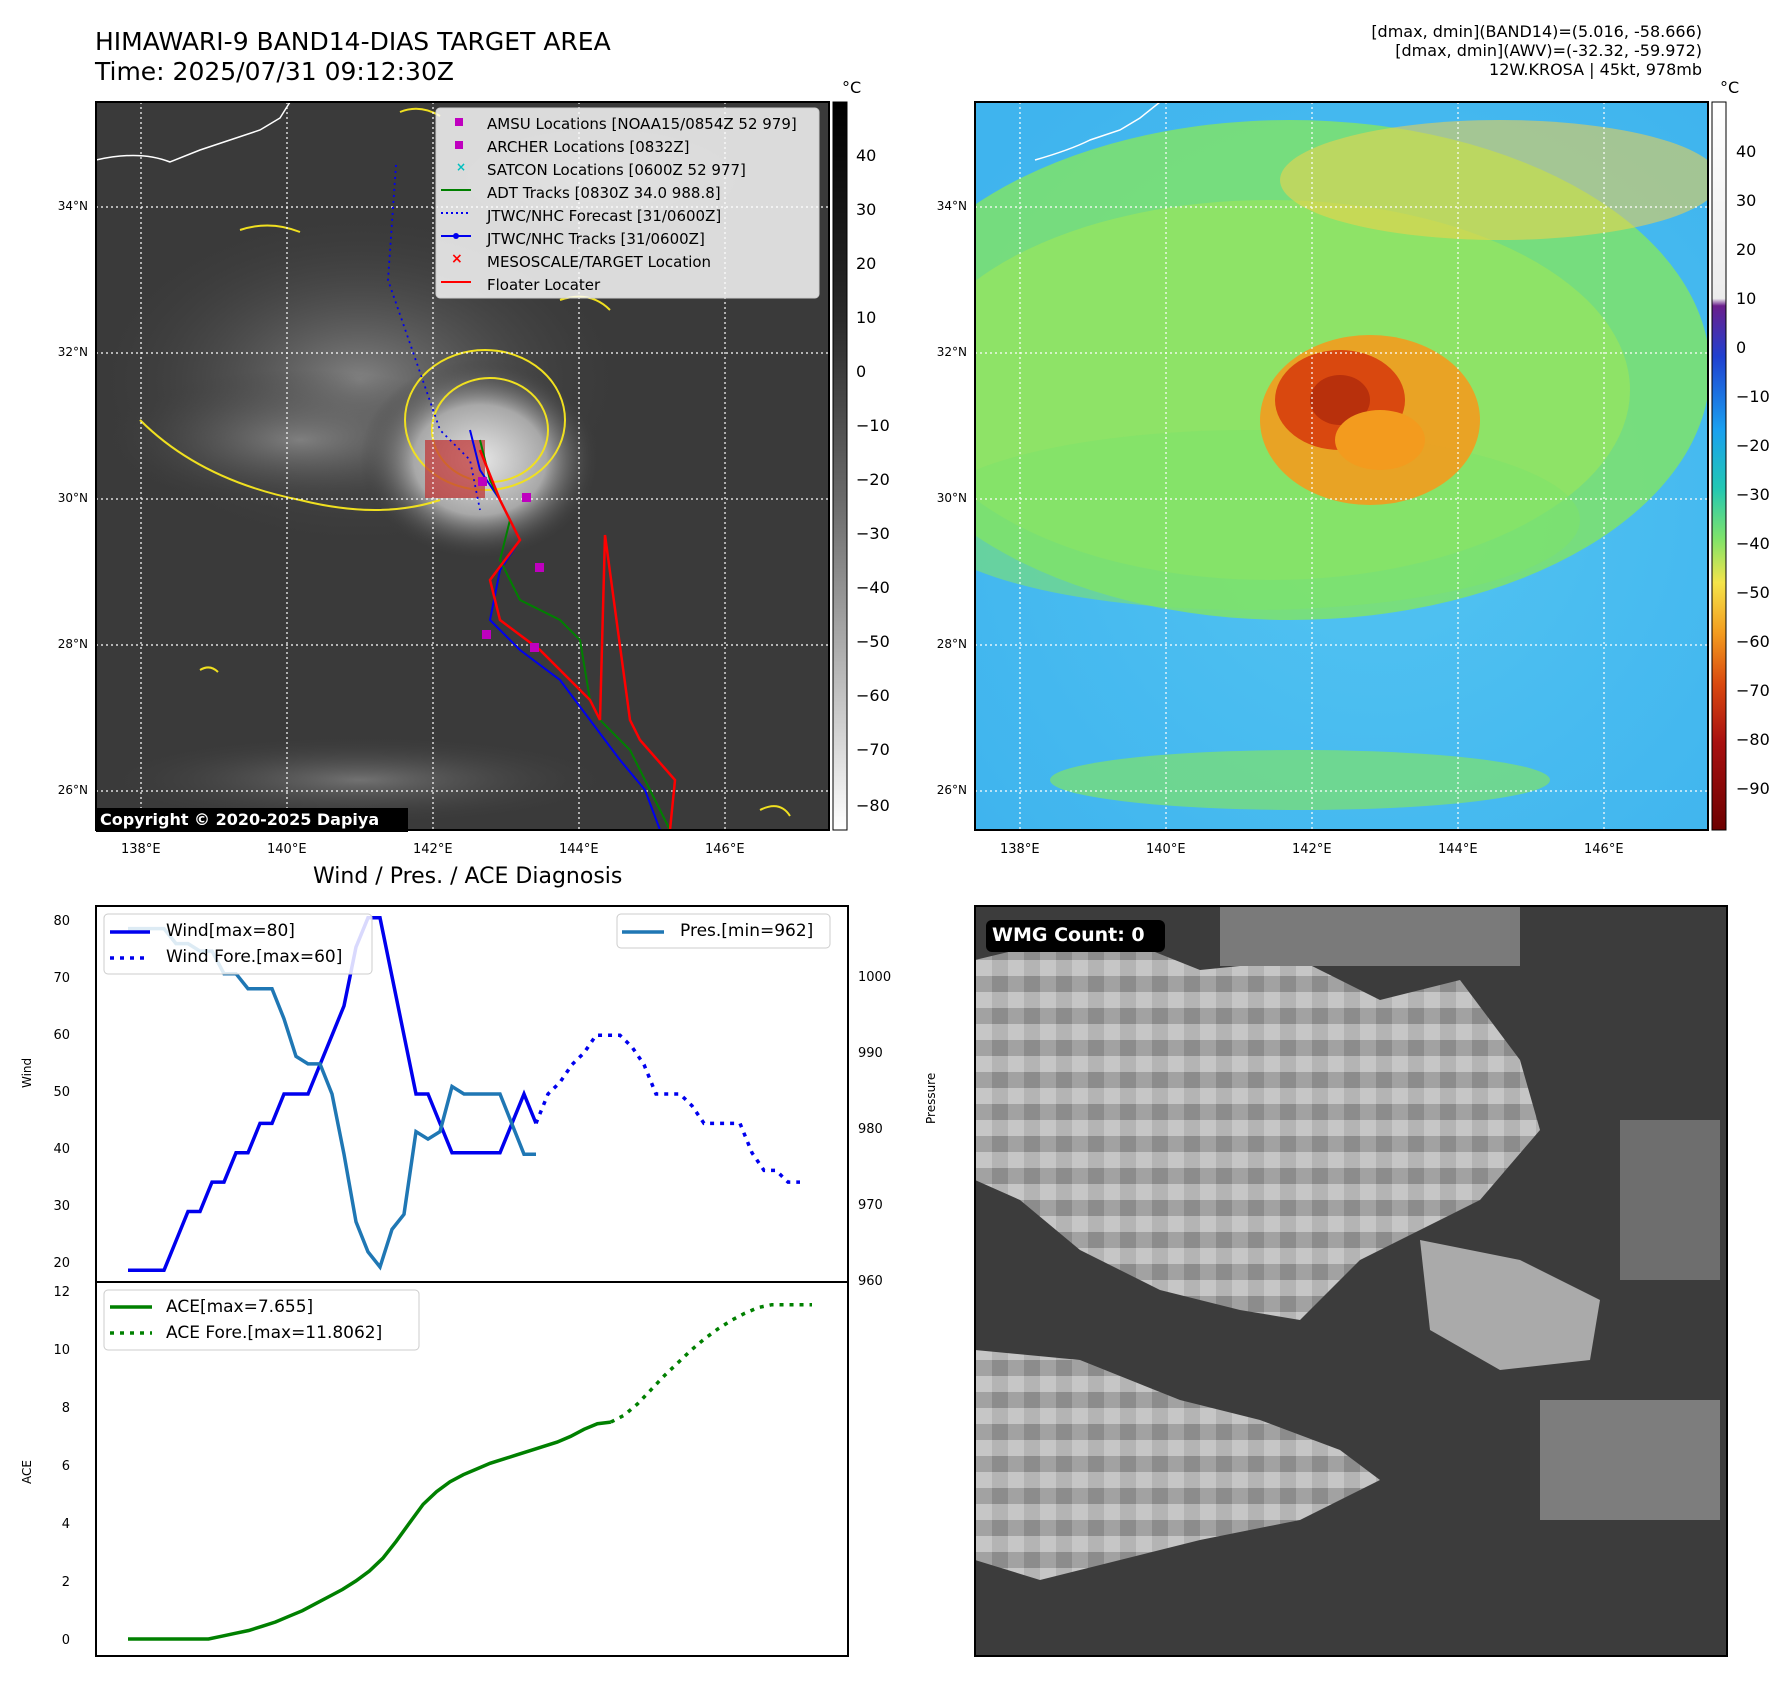  What do you see at coordinates (141, 849) in the screenshot?
I see `ir-lon-138: 138°E` at bounding box center [141, 849].